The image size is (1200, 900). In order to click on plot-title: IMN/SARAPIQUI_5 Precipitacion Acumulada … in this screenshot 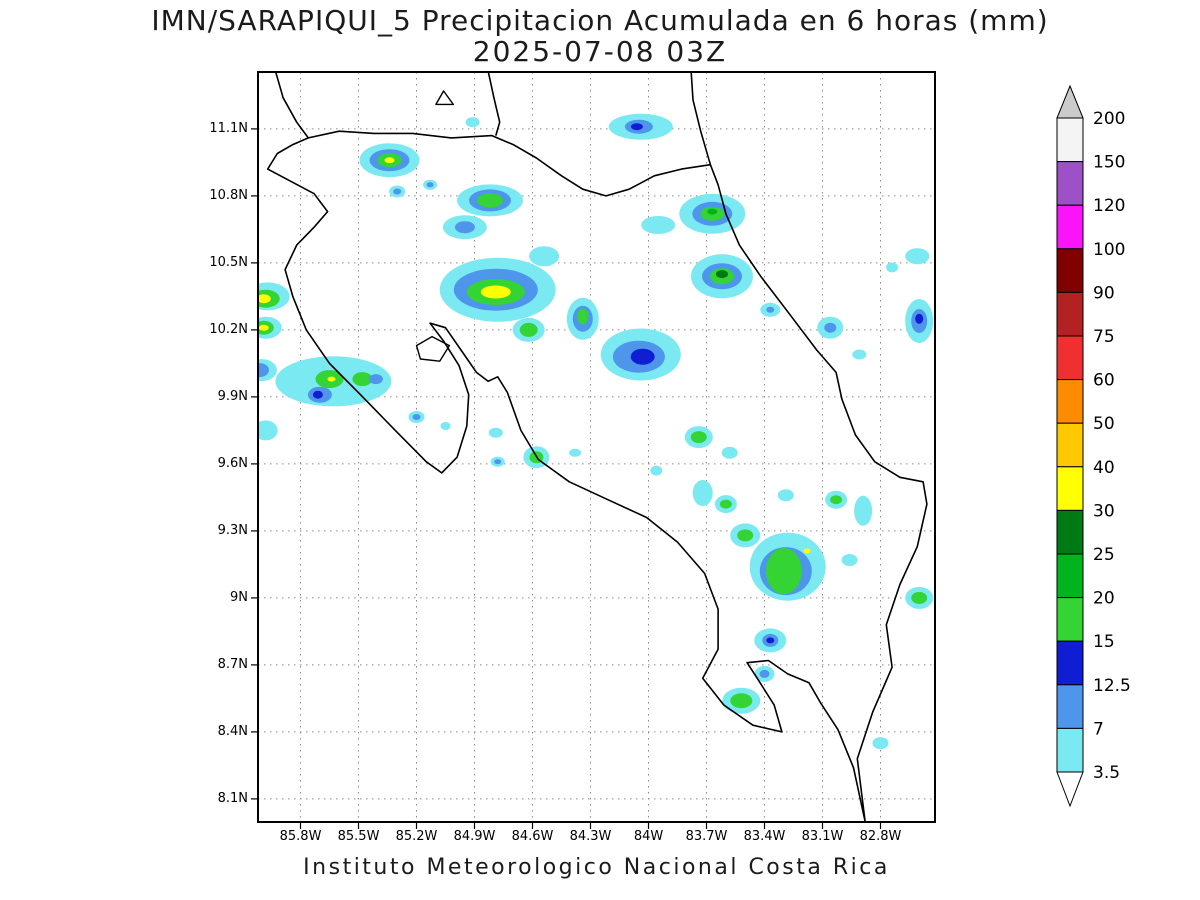, I will do `click(600, 20)`.